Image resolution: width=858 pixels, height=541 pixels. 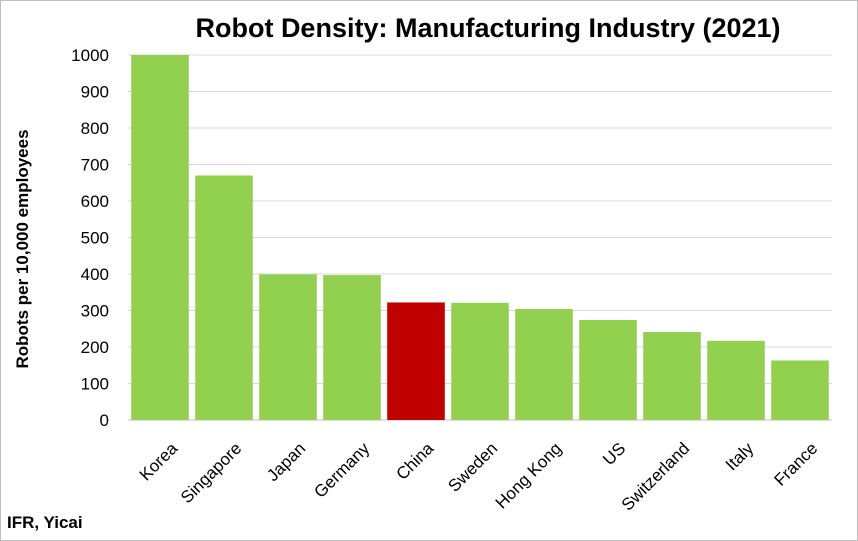 What do you see at coordinates (104, 420) in the screenshot?
I see `y-tick-label: 0` at bounding box center [104, 420].